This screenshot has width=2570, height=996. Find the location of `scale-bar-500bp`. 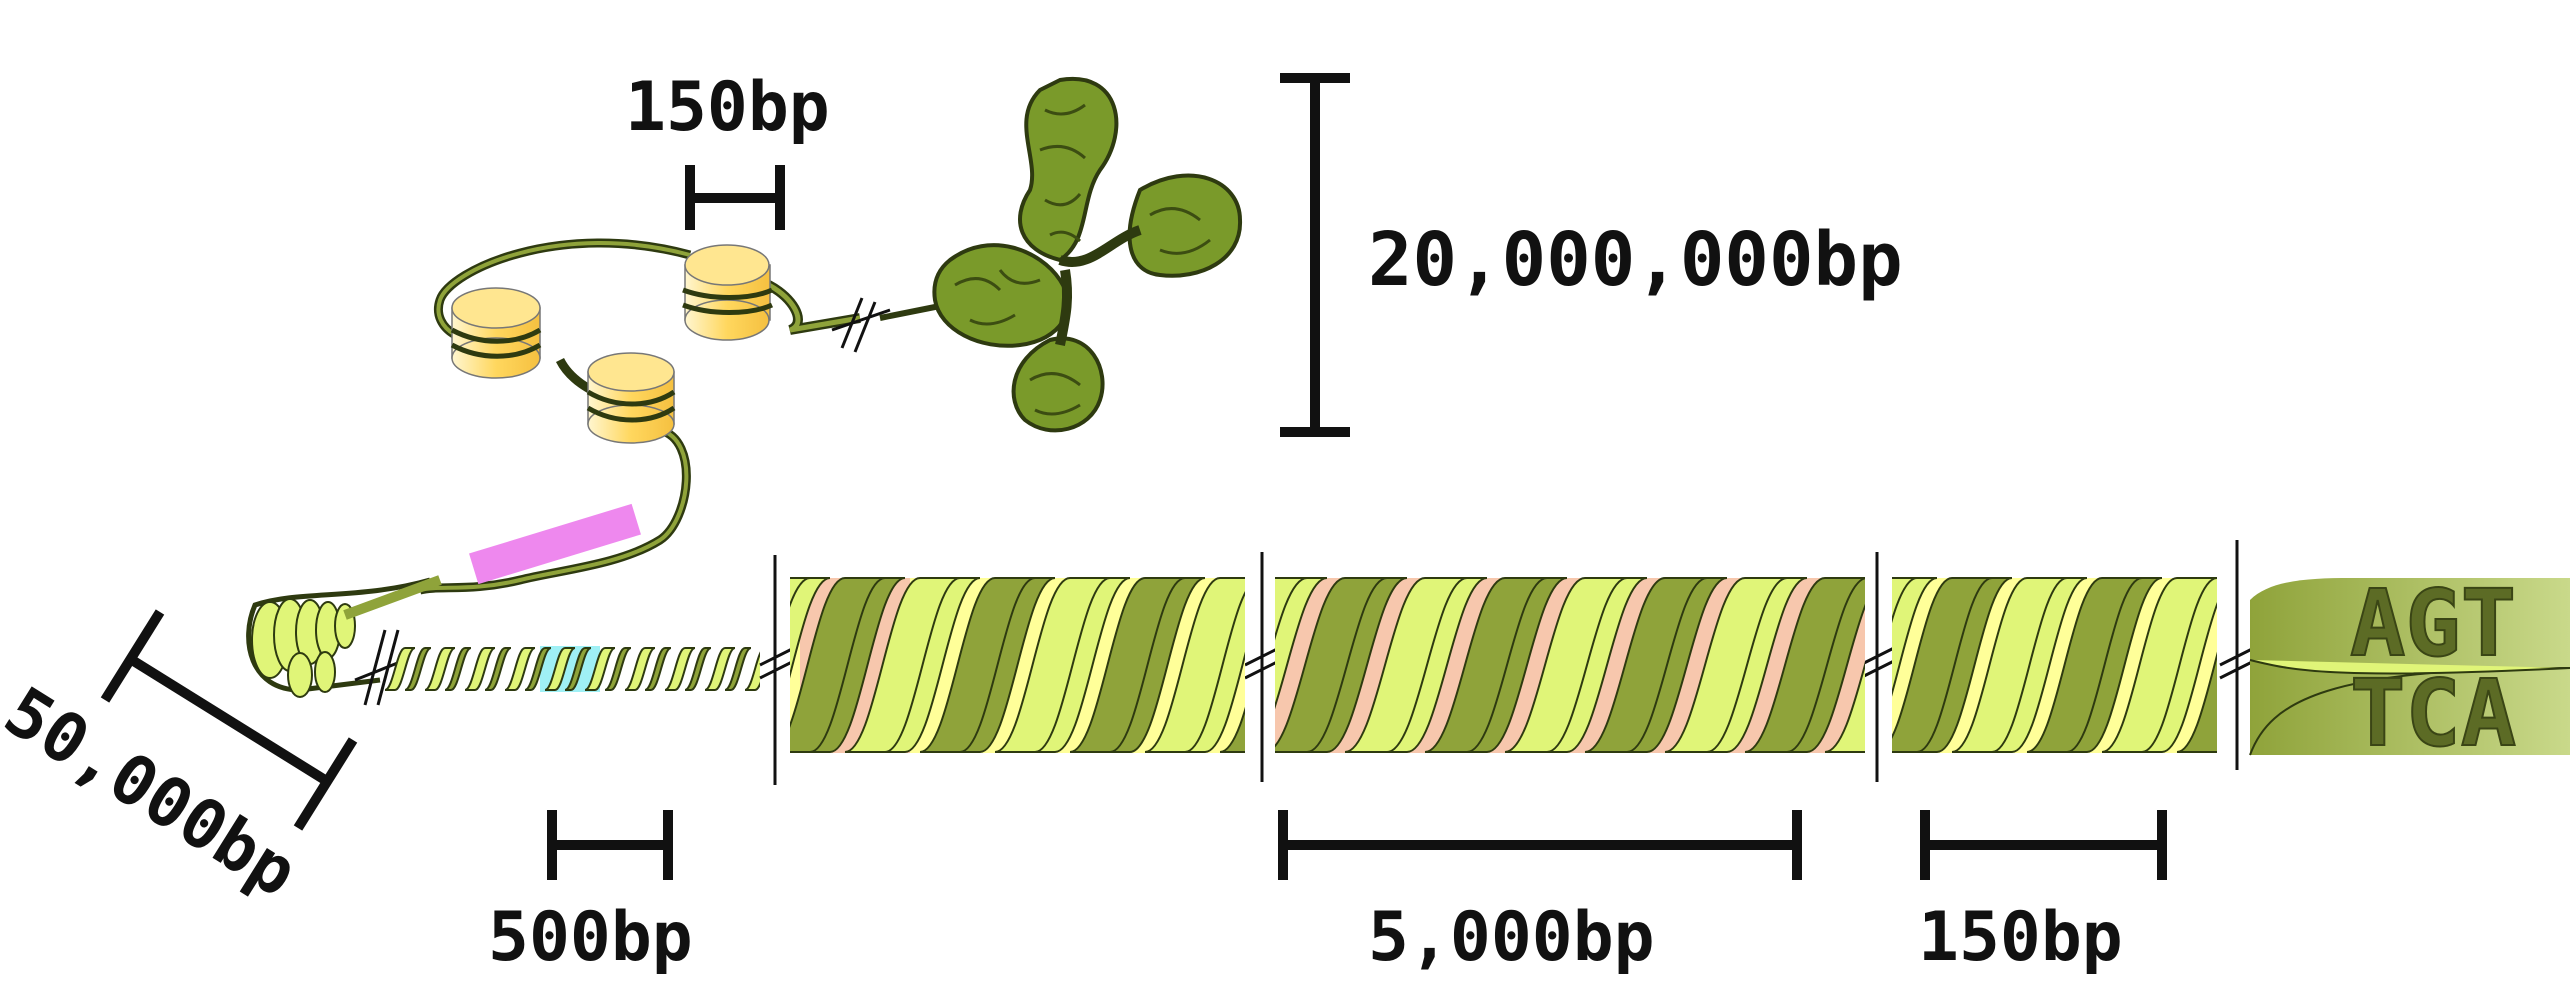

scale-bar-500bp is located at coordinates (610, 845).